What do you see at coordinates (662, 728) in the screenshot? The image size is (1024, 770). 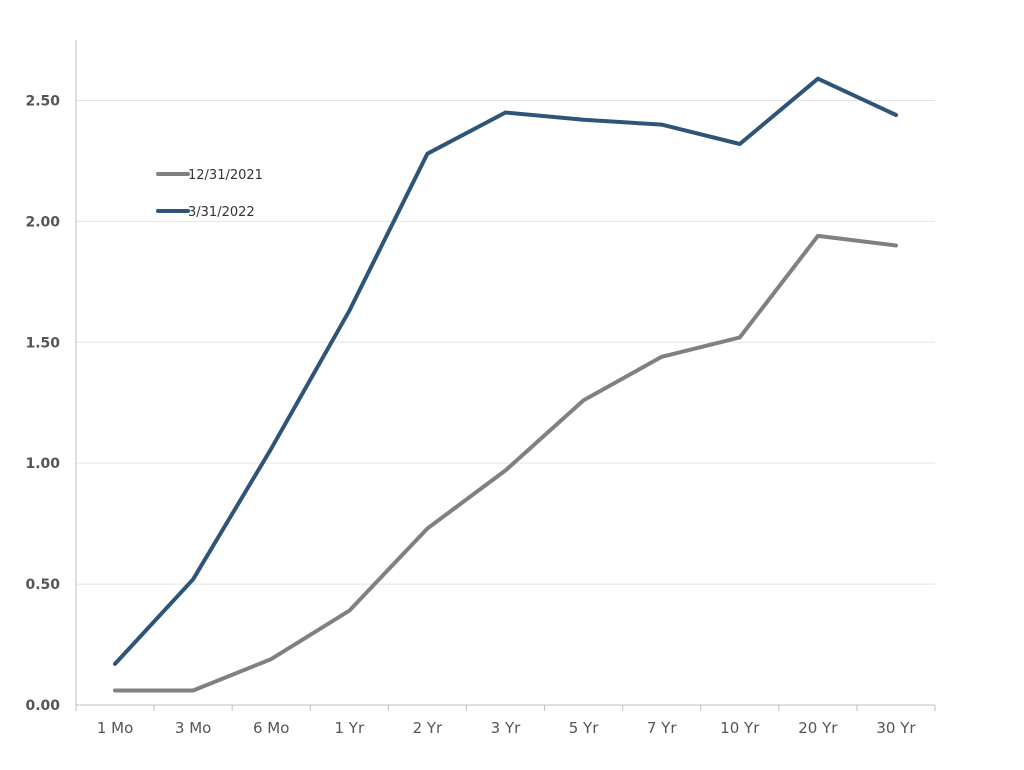 I see `x-tick-label: 7 Yr` at bounding box center [662, 728].